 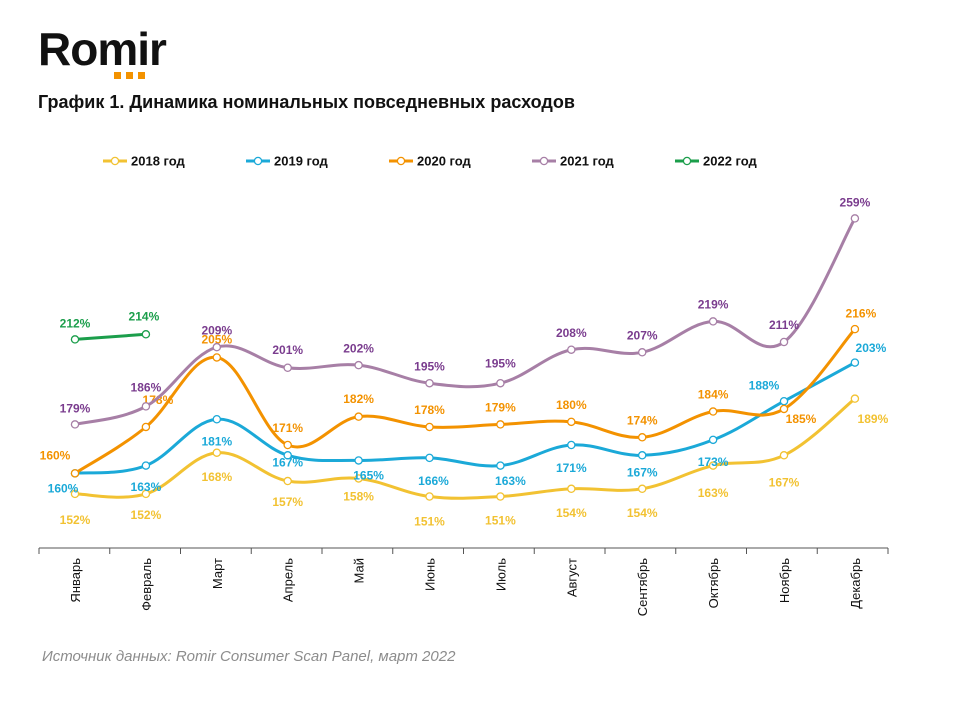 I want to click on series-2019-год-point-9, so click(x=642, y=455).